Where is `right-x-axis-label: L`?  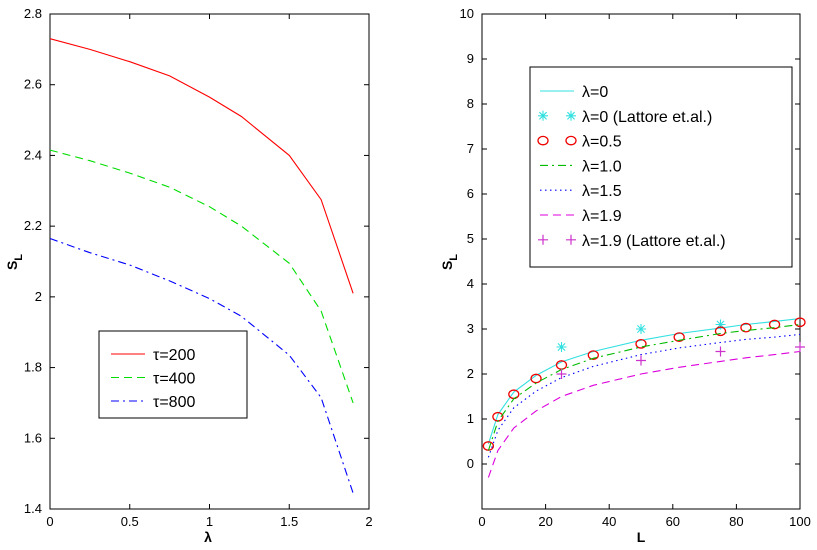 right-x-axis-label: L is located at coordinates (641, 537).